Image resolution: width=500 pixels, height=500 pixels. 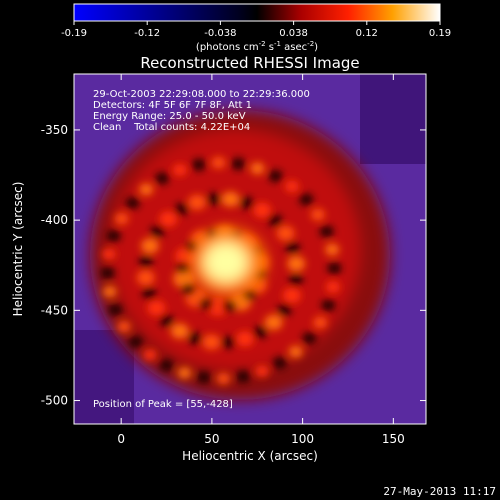 I want to click on peak-layer, so click(x=228, y=262).